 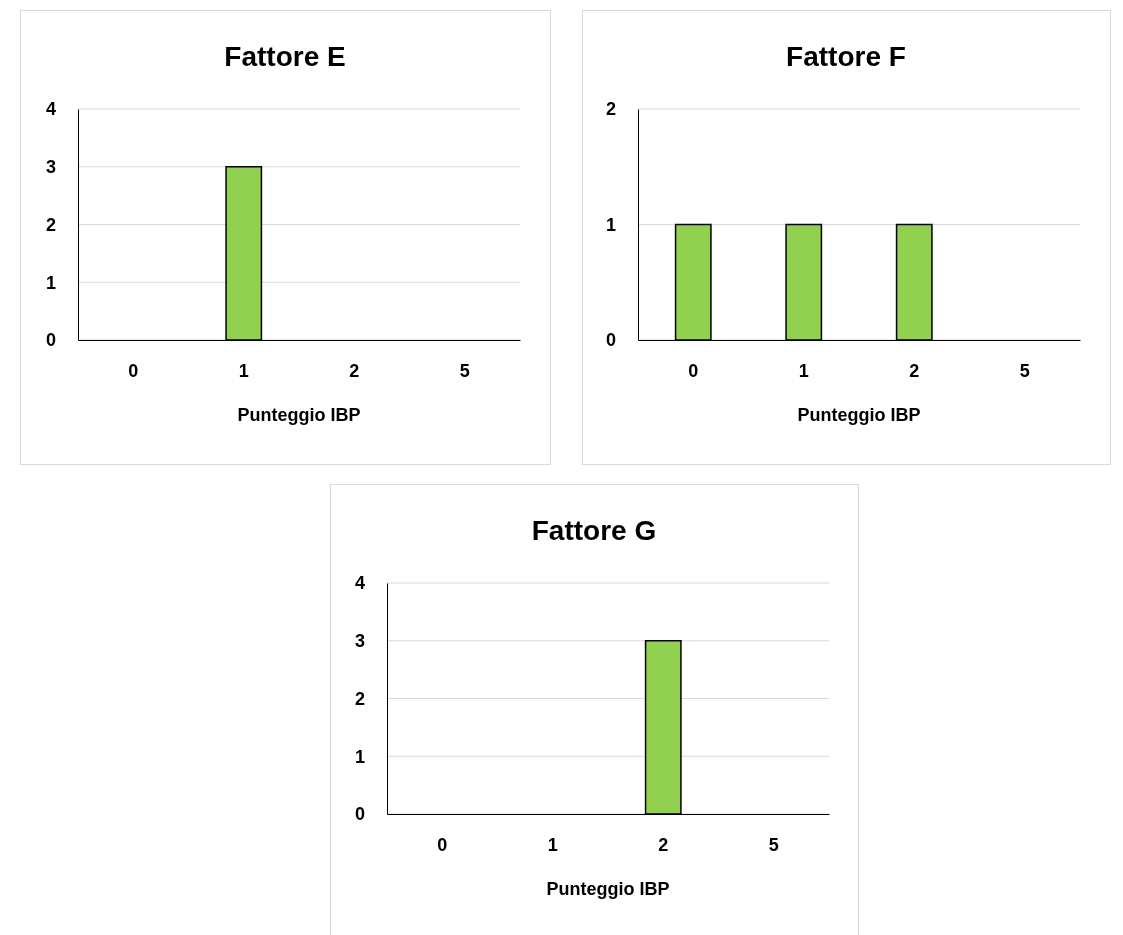 I want to click on chart-title: Fattore G, so click(x=594, y=530).